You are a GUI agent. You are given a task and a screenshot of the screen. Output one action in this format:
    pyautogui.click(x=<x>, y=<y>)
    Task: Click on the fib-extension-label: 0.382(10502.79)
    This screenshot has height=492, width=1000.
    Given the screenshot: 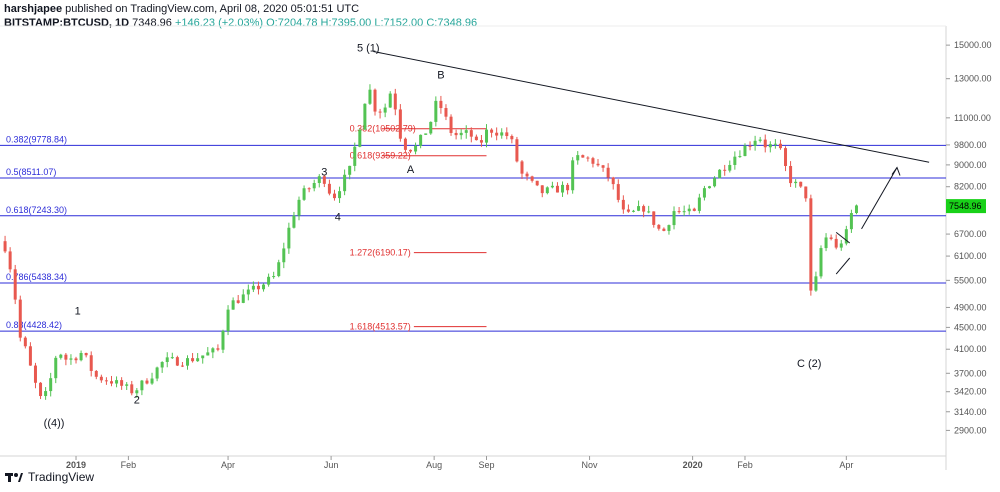 What is the action you would take?
    pyautogui.click(x=383, y=129)
    